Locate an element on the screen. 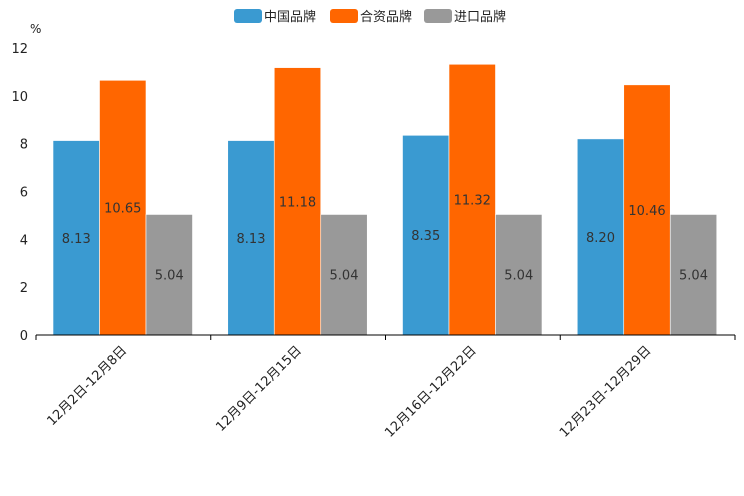 The height and width of the screenshot is (496, 744). legend-item: 进口品牌 is located at coordinates (465, 17).